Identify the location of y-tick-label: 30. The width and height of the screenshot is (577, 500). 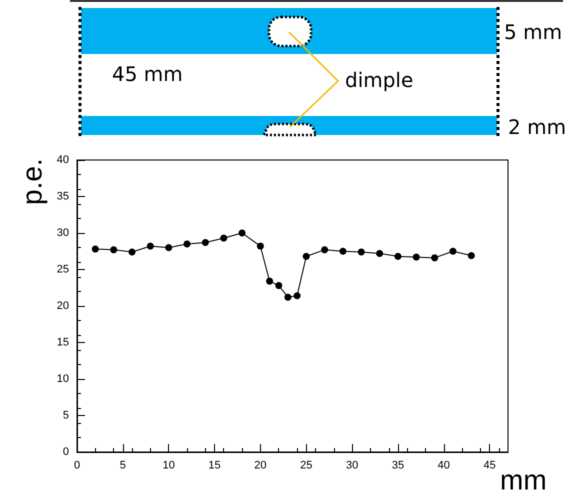
(62, 233).